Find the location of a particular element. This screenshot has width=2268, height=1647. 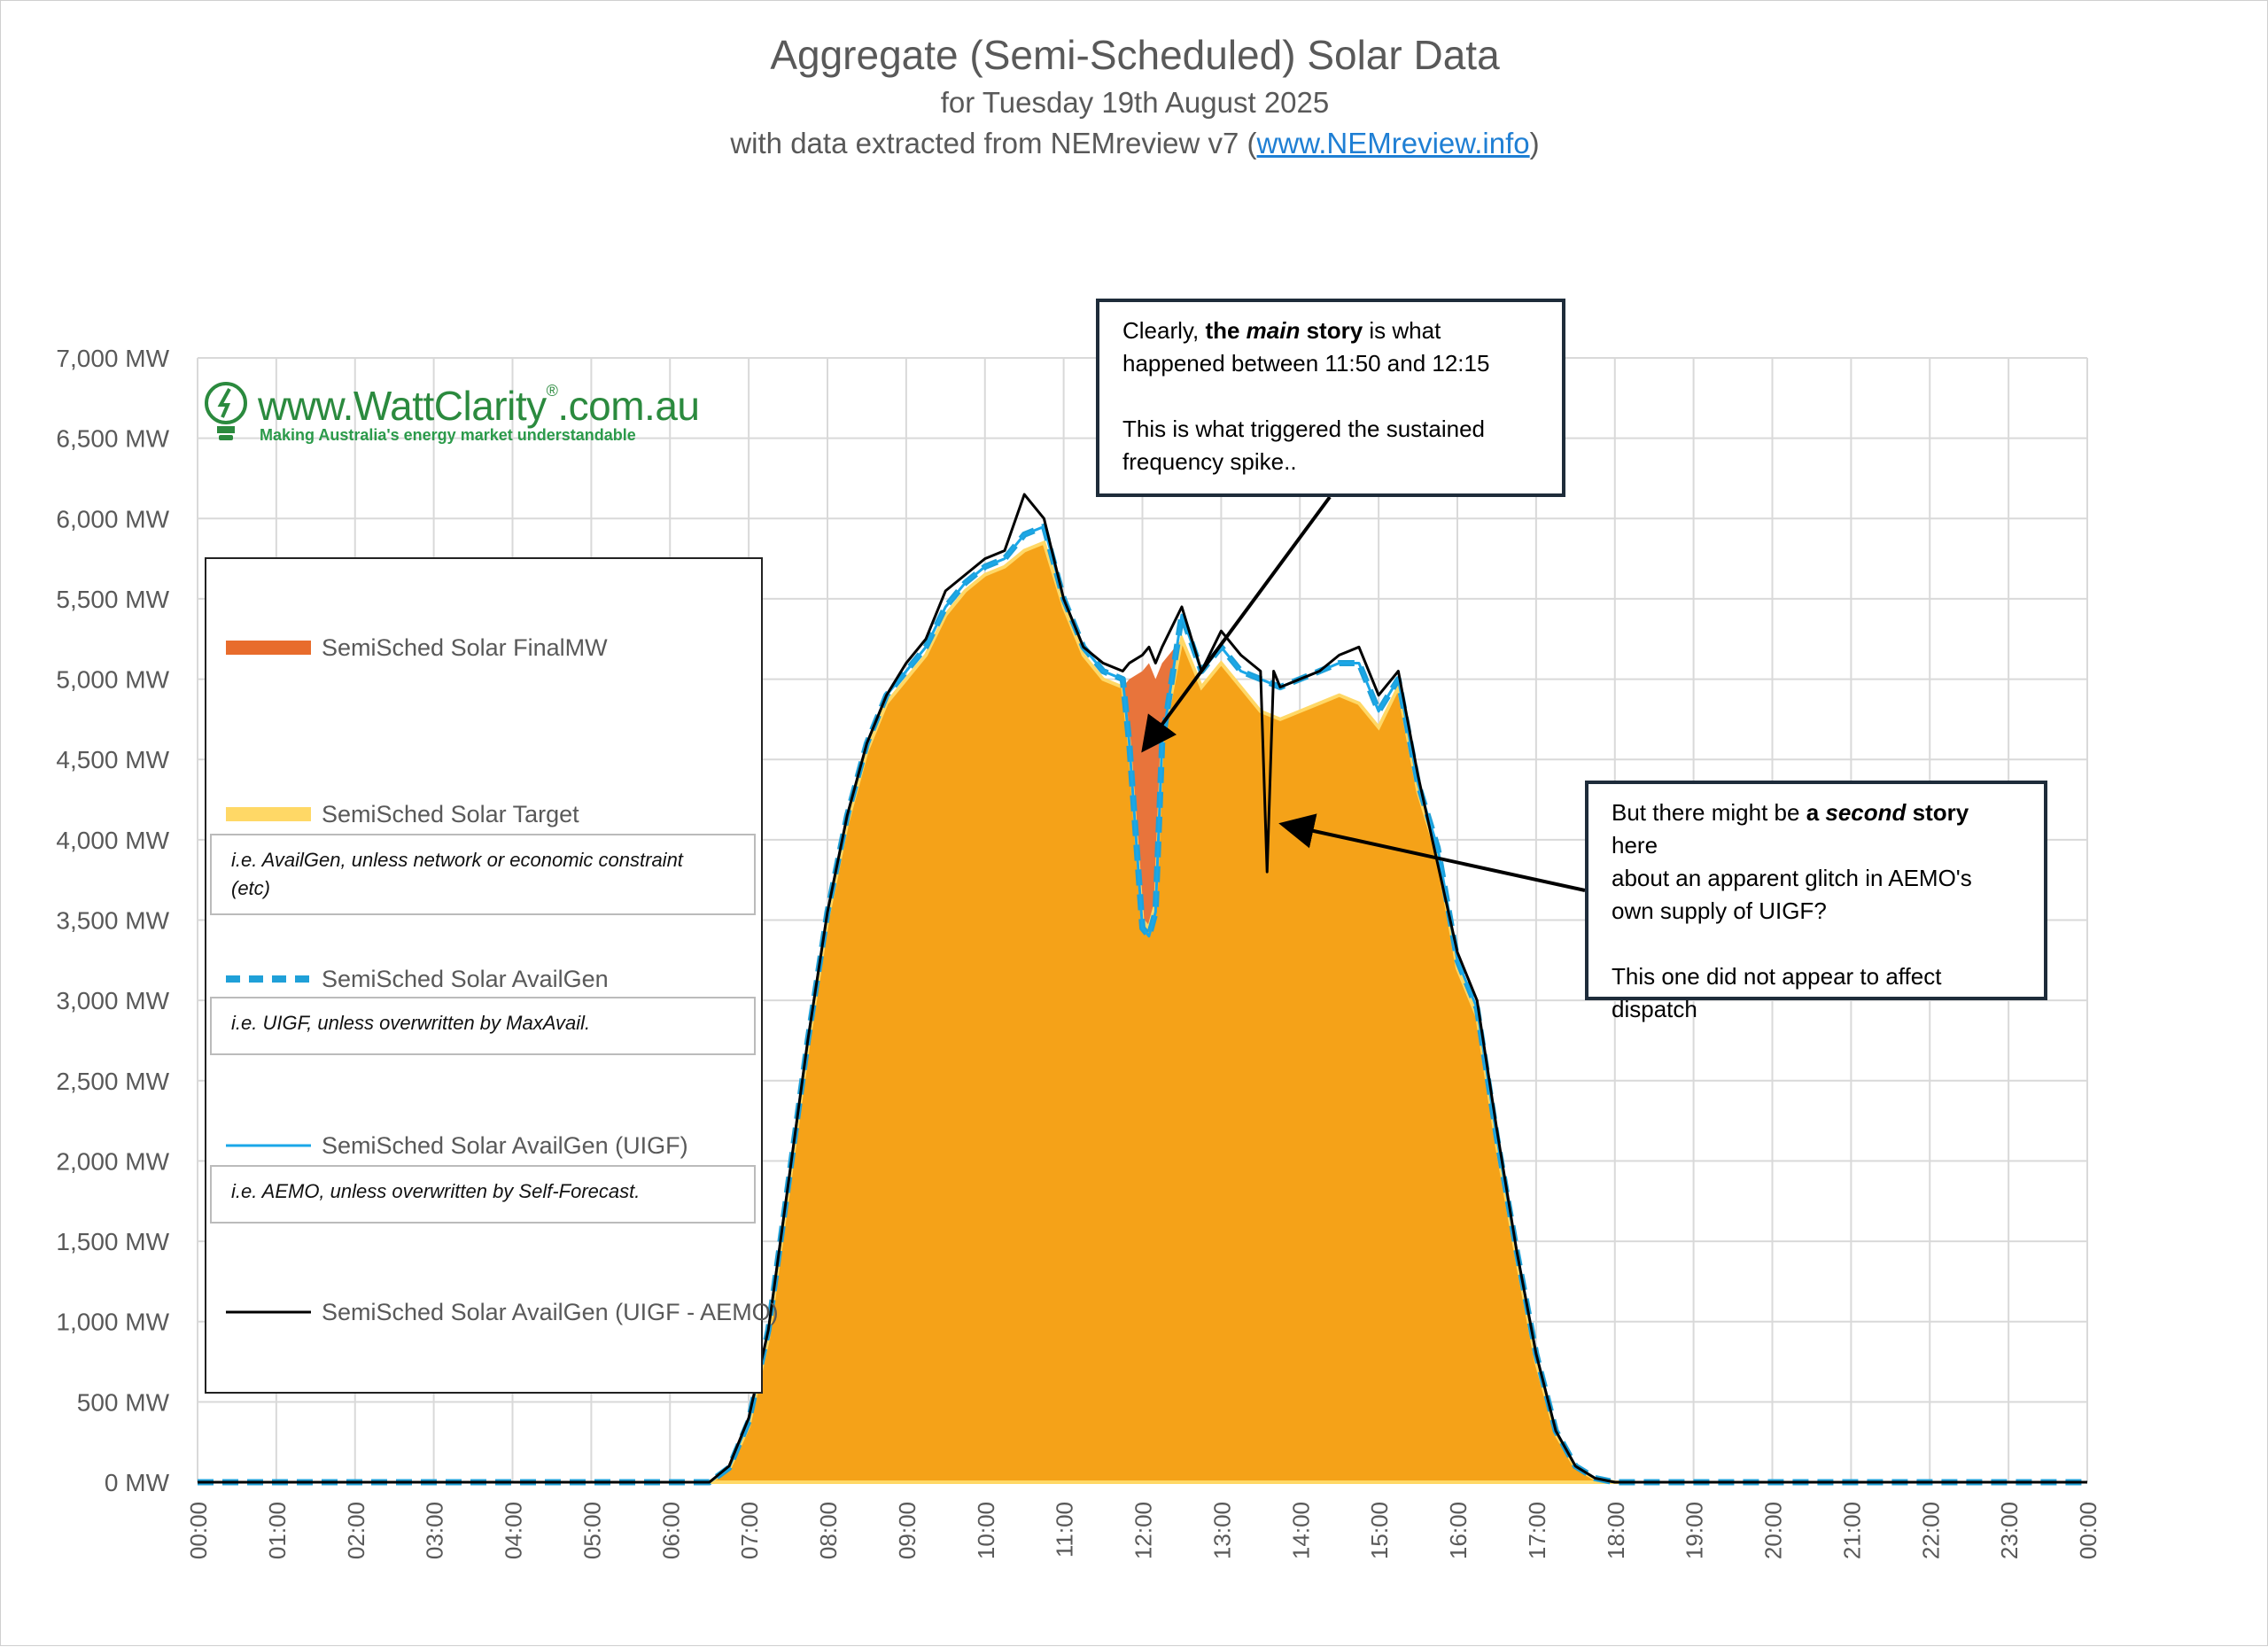

lightbulb-icon is located at coordinates (226, 411).